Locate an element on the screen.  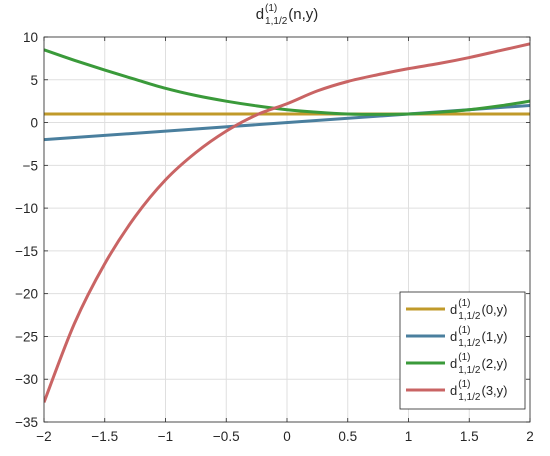
y-tick-label: −5 is located at coordinates (30, 165).